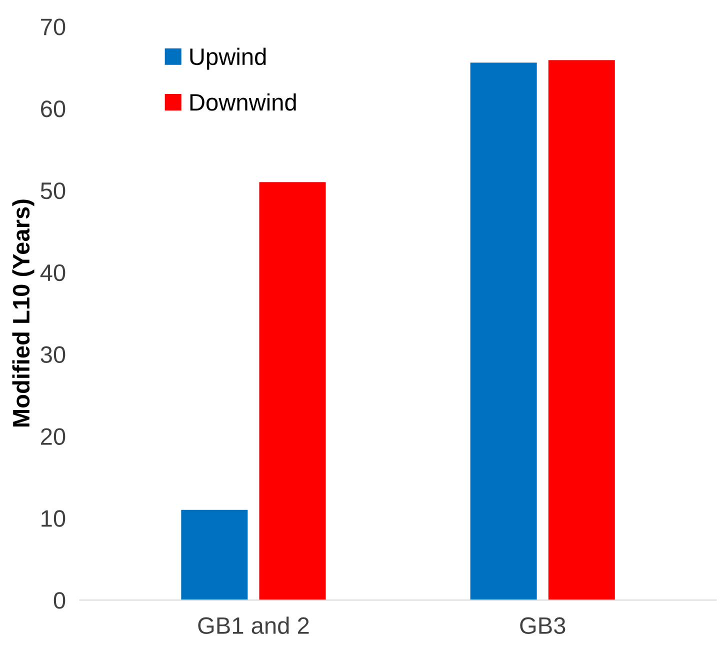 This screenshot has width=727, height=663. What do you see at coordinates (23, 313) in the screenshot?
I see `y-axis-title: Modified L10 (Years)` at bounding box center [23, 313].